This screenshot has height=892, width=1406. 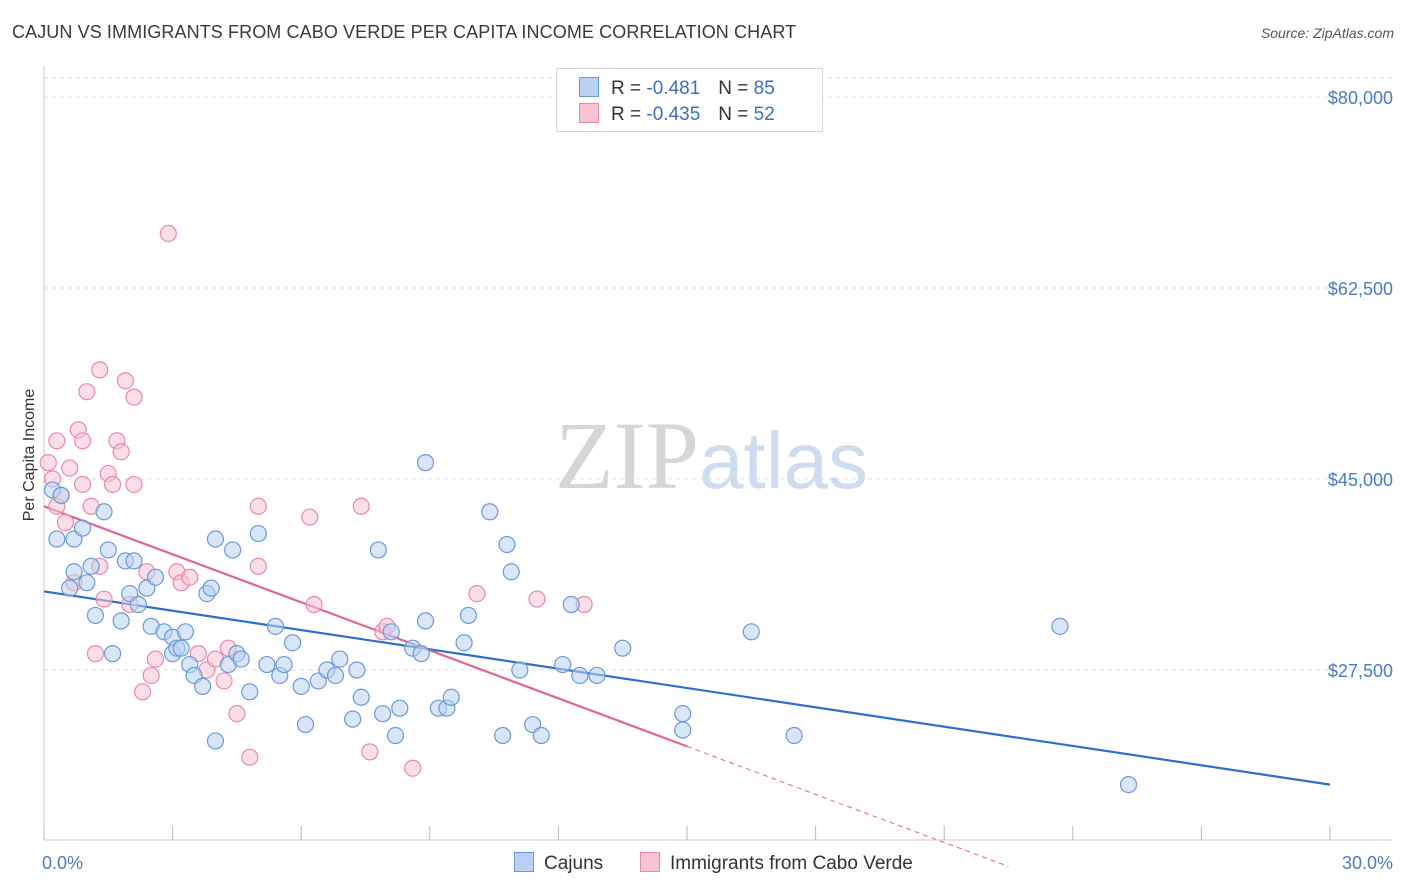 What do you see at coordinates (1360, 98) in the screenshot?
I see `y-tick-label: $80,000` at bounding box center [1360, 98].